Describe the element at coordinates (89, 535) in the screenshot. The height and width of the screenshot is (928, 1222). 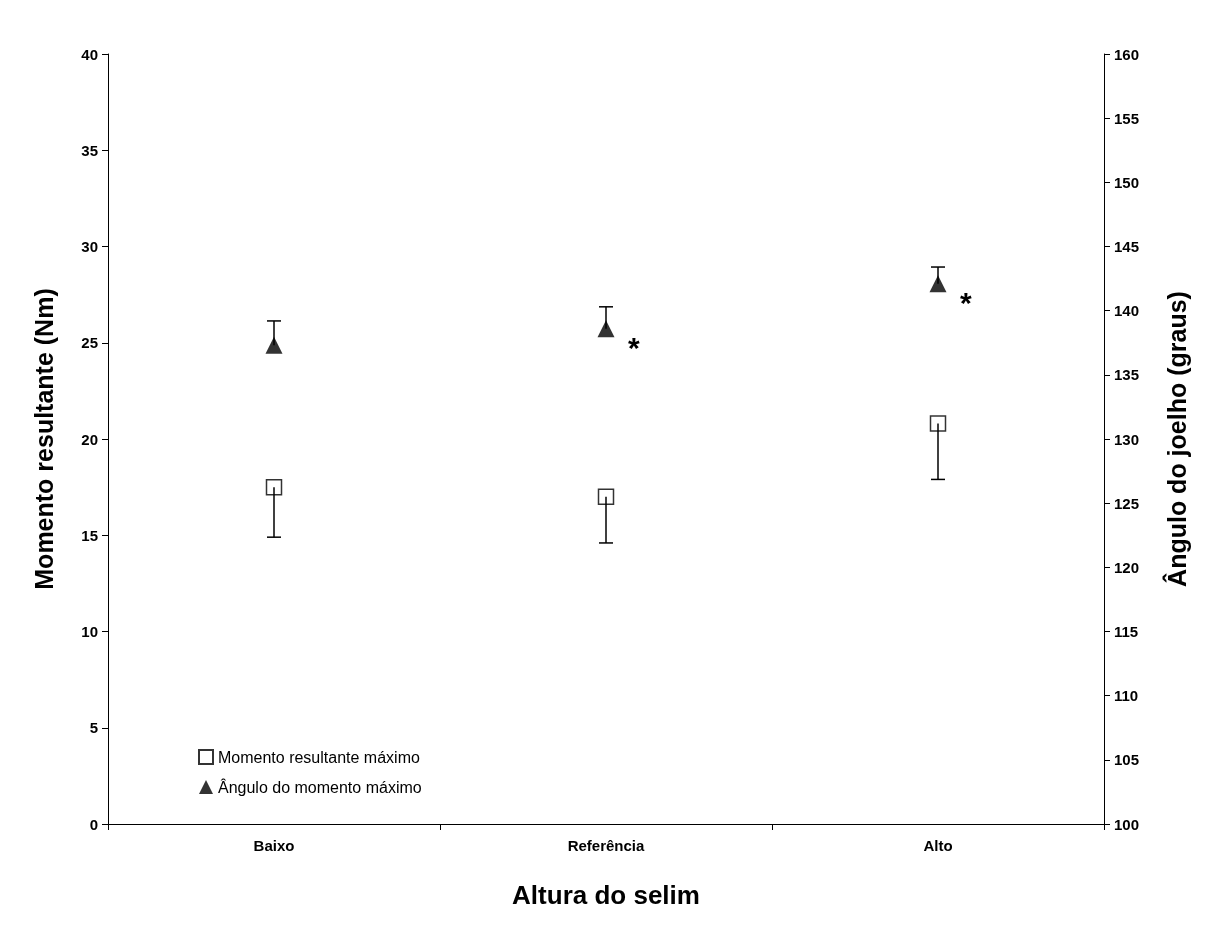
I see `y-tick-label: 15` at that location.